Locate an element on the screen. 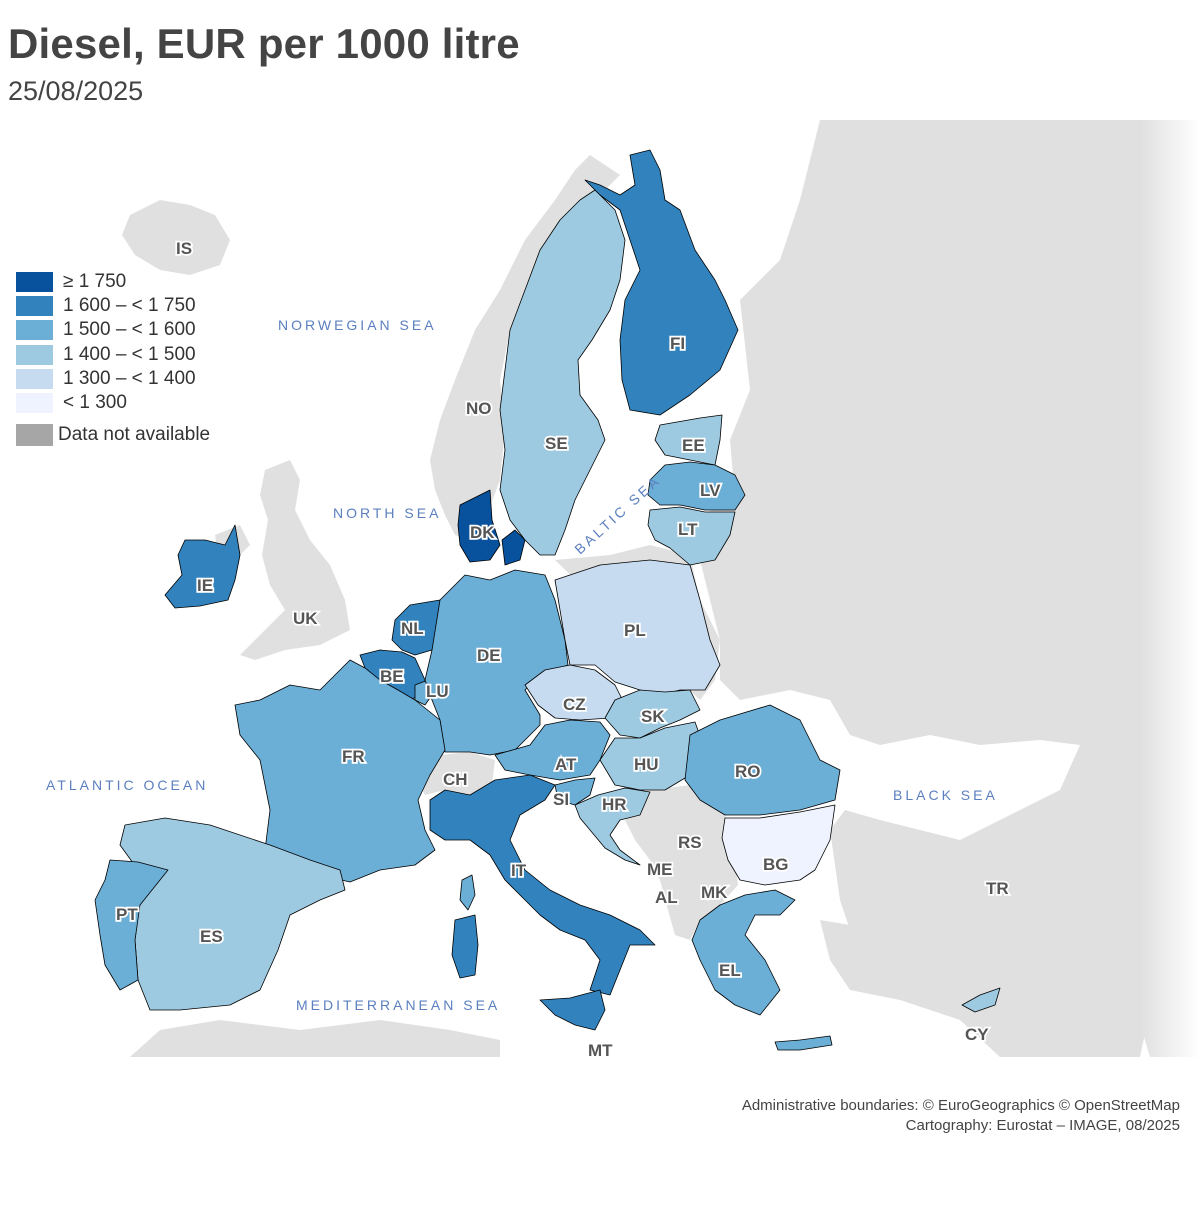  country-fr-corsica is located at coordinates (467, 892).